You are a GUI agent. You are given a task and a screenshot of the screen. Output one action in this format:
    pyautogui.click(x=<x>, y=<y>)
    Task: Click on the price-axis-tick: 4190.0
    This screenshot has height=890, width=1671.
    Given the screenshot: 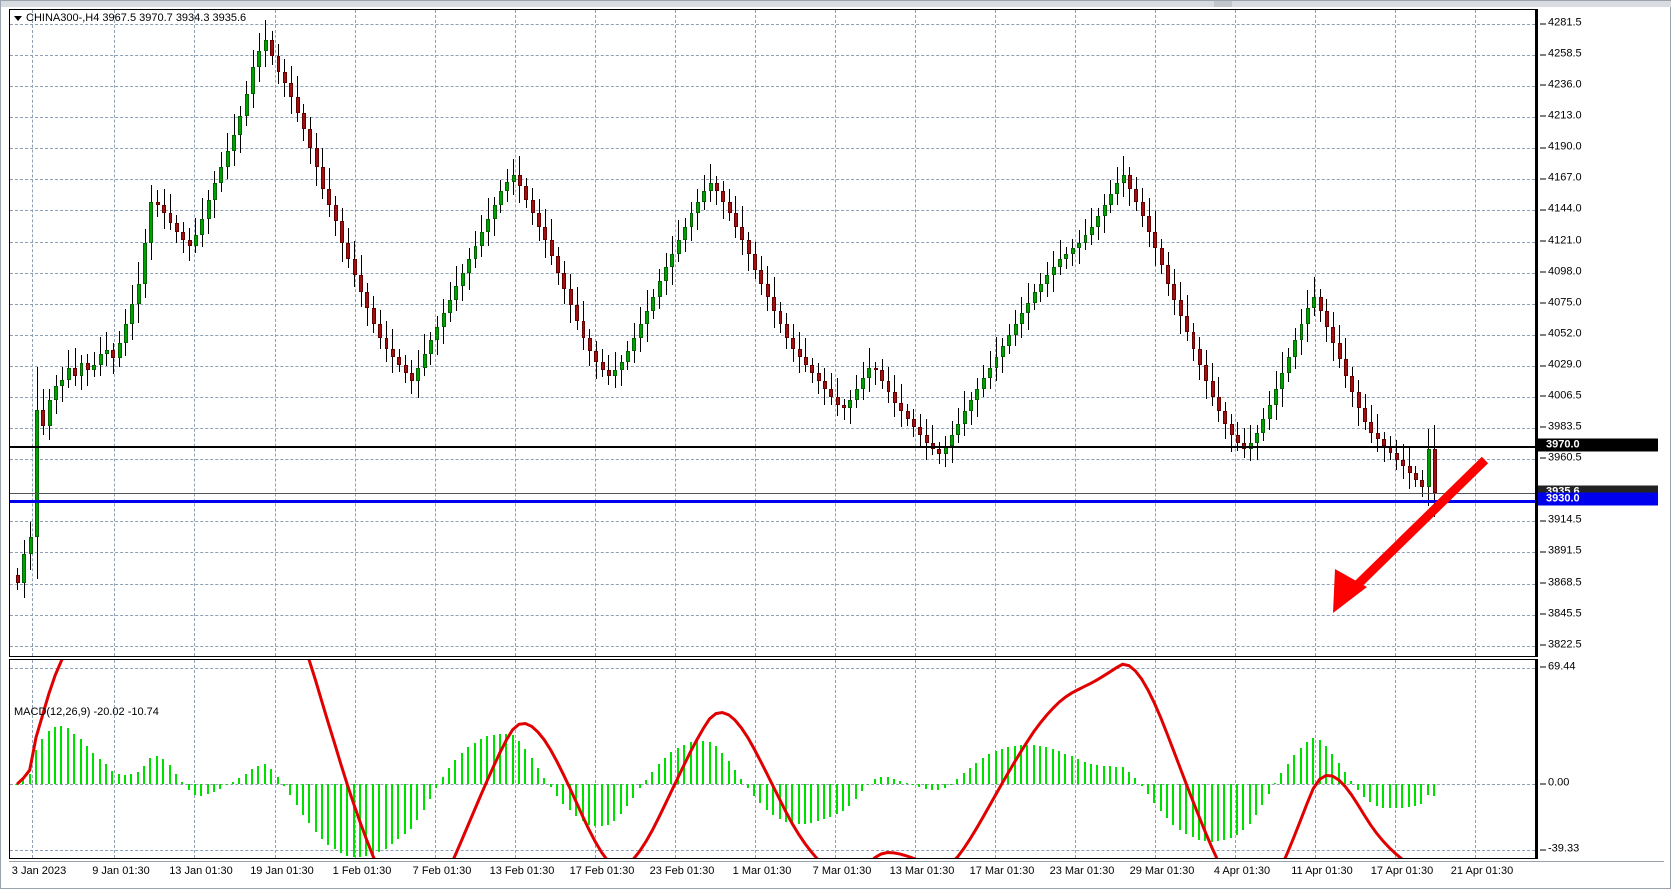 What is the action you would take?
    pyautogui.click(x=1561, y=146)
    